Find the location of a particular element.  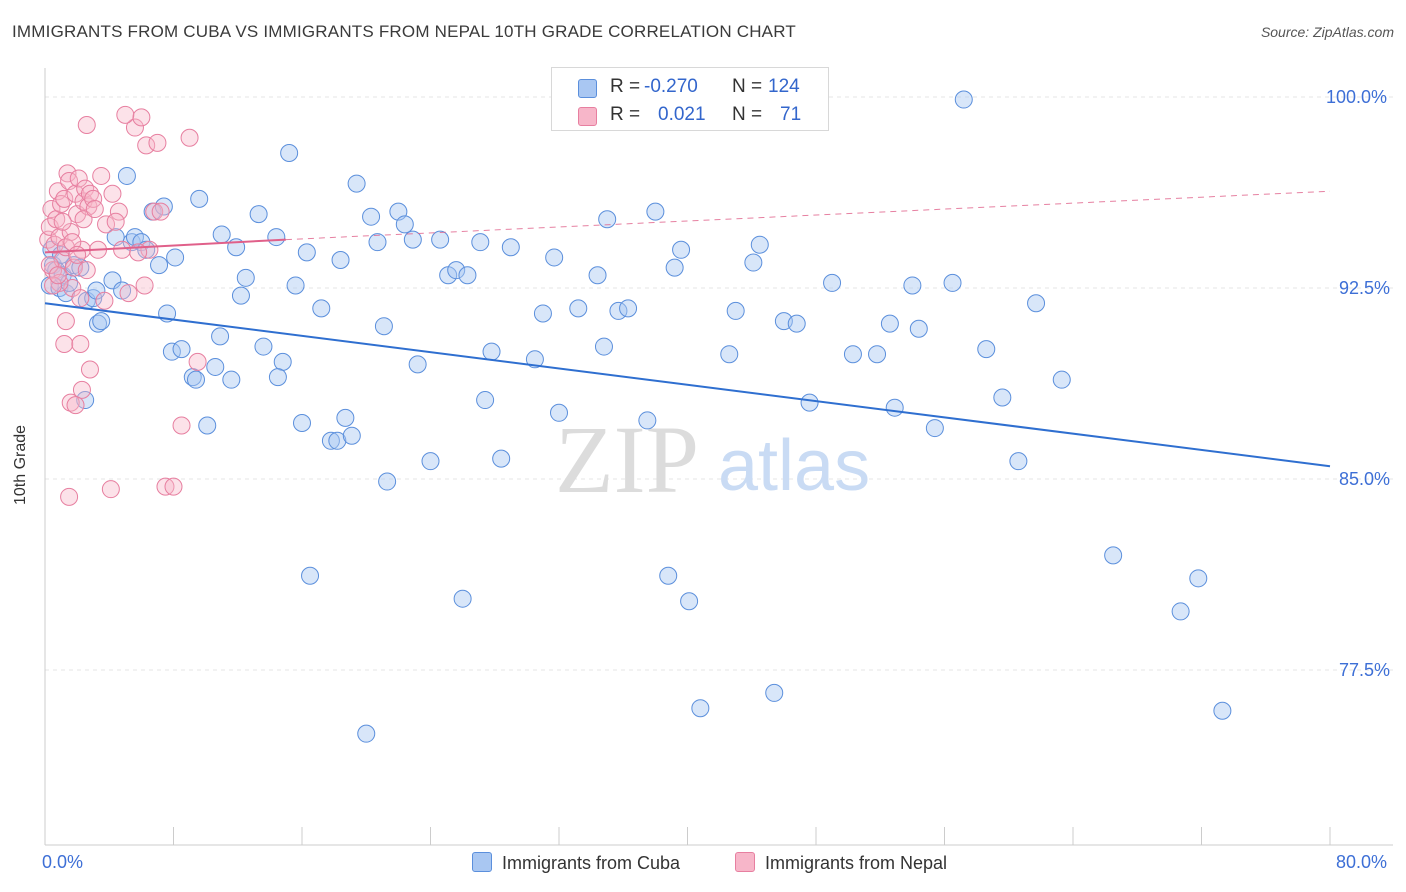

y-tick-100: 100.0% is located at coordinates (1357, 97).